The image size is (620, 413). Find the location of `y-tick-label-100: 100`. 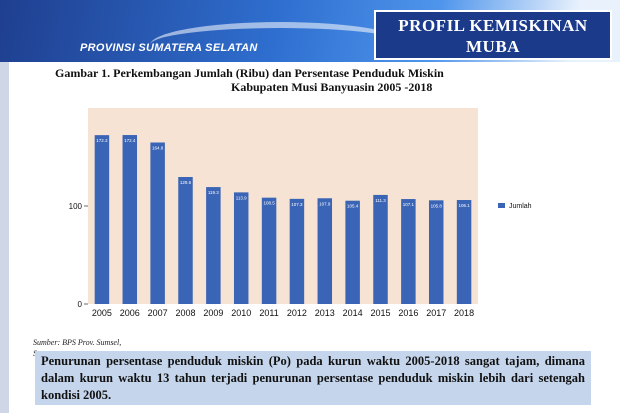

y-tick-label-100: 100 is located at coordinates (76, 206).